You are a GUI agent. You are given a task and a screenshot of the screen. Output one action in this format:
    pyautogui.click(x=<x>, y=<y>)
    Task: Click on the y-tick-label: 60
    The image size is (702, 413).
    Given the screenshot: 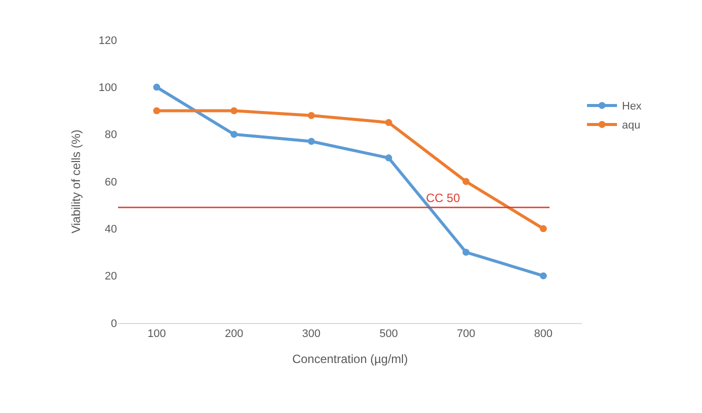 What is the action you would take?
    pyautogui.click(x=110, y=182)
    